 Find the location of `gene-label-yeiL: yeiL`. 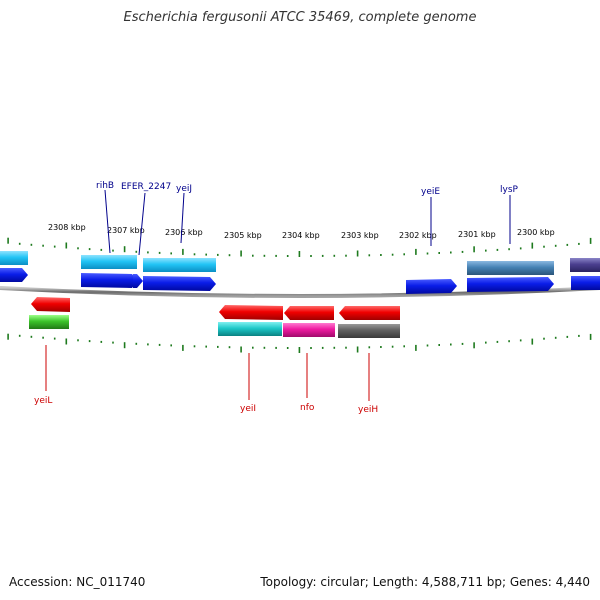

gene-label-yeiL: yeiL is located at coordinates (43, 401).